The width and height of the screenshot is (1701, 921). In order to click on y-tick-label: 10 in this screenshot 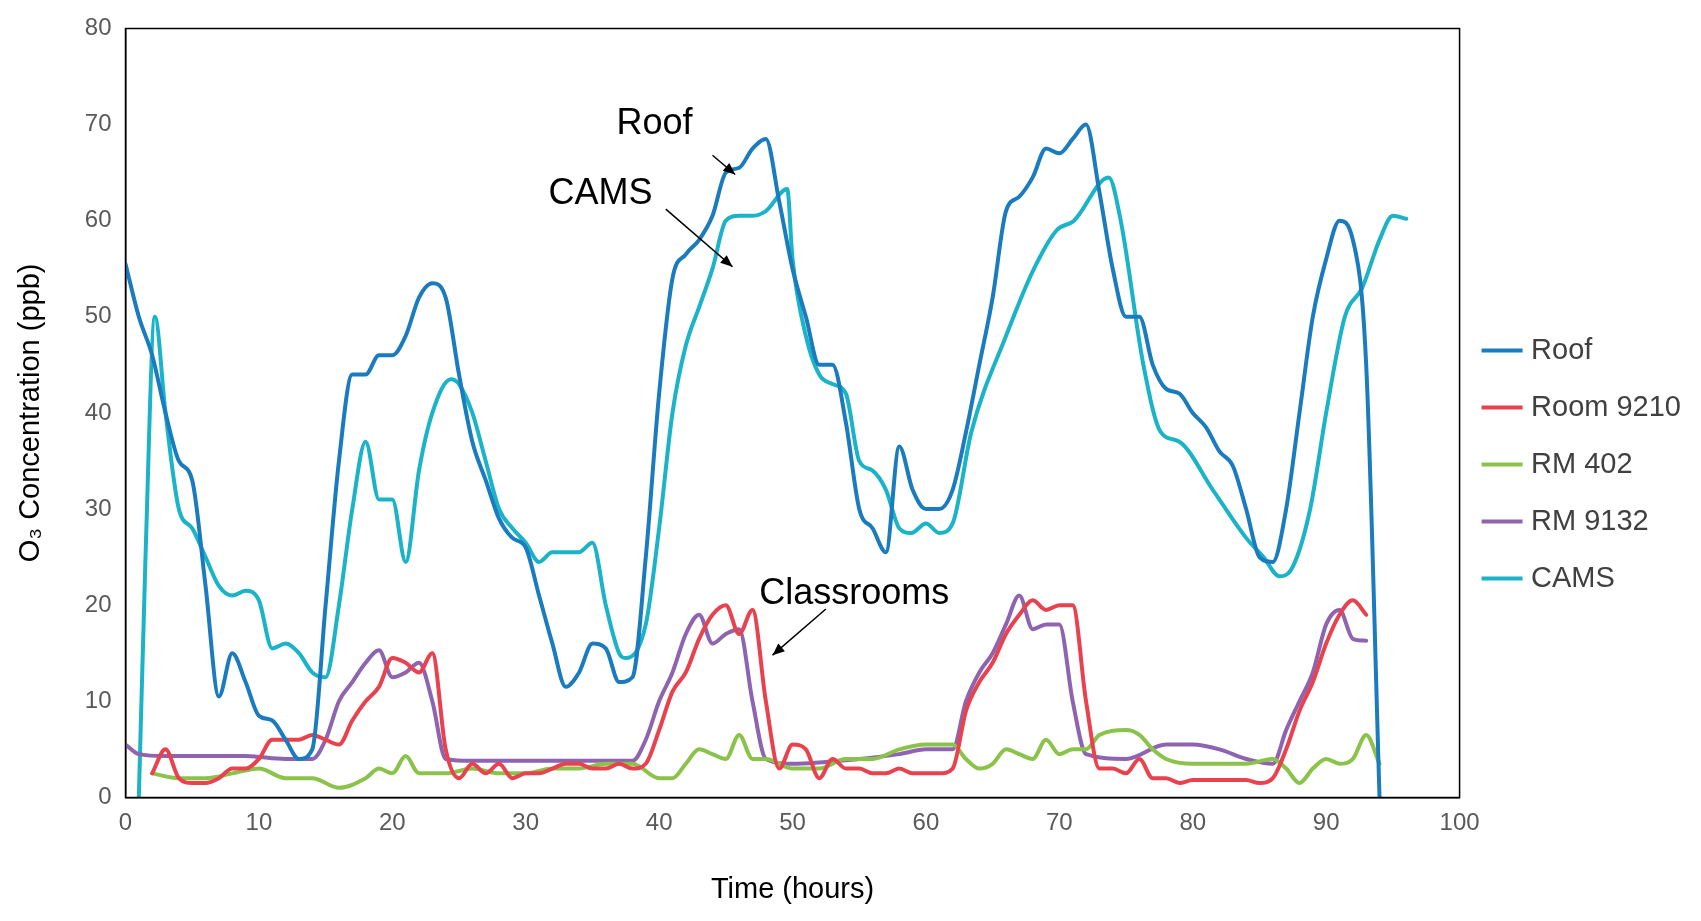, I will do `click(98, 699)`.